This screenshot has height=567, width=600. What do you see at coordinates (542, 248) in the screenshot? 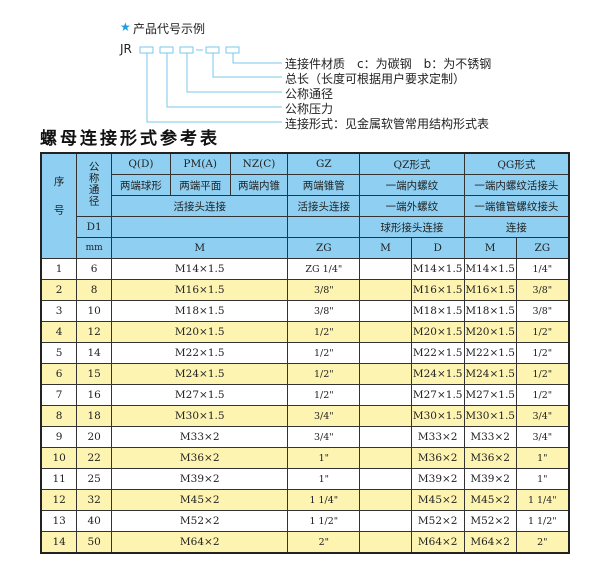
I see `header-qg-zg: ZG` at bounding box center [542, 248].